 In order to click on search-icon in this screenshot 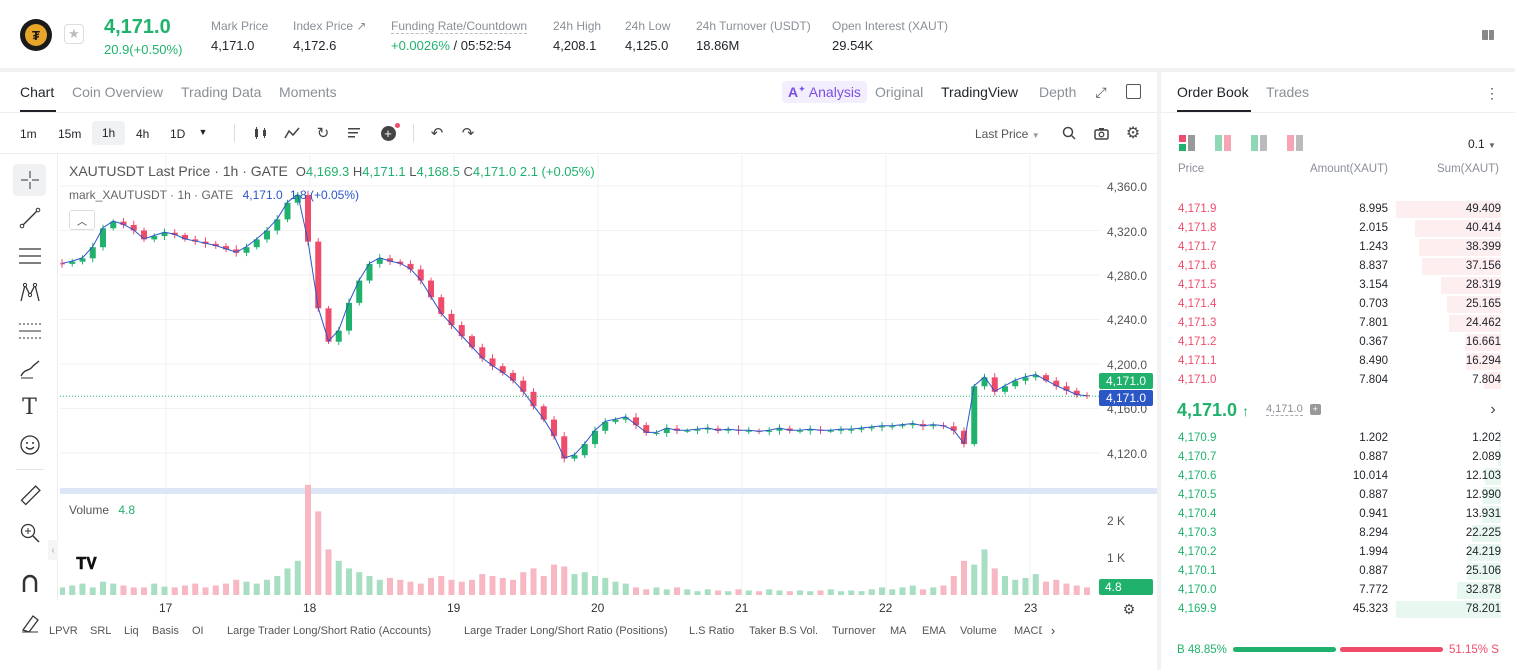, I will do `click(1069, 133)`.